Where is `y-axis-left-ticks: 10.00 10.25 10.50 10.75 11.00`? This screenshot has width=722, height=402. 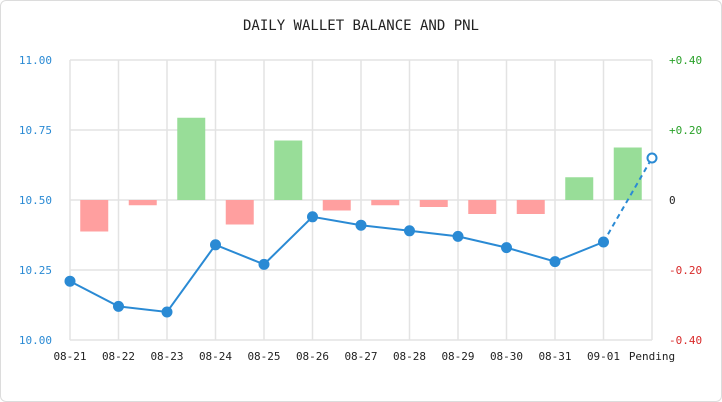
y-axis-left-ticks: 10.00 10.25 10.50 10.75 11.00 is located at coordinates (35, 200).